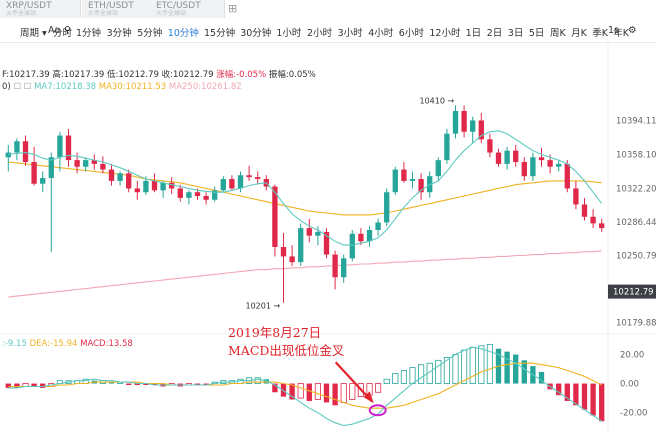 Image resolution: width=656 pixels, height=432 pixels. What do you see at coordinates (78, 75) in the screenshot?
I see `high-value: 高:10217.39` at bounding box center [78, 75].